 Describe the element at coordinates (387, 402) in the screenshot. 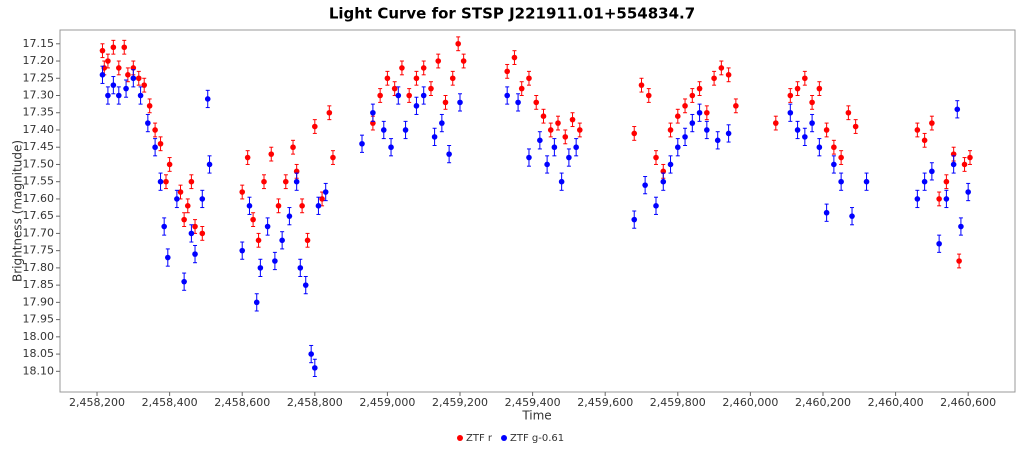

I see `x-tick-label: 2,459,000` at that location.